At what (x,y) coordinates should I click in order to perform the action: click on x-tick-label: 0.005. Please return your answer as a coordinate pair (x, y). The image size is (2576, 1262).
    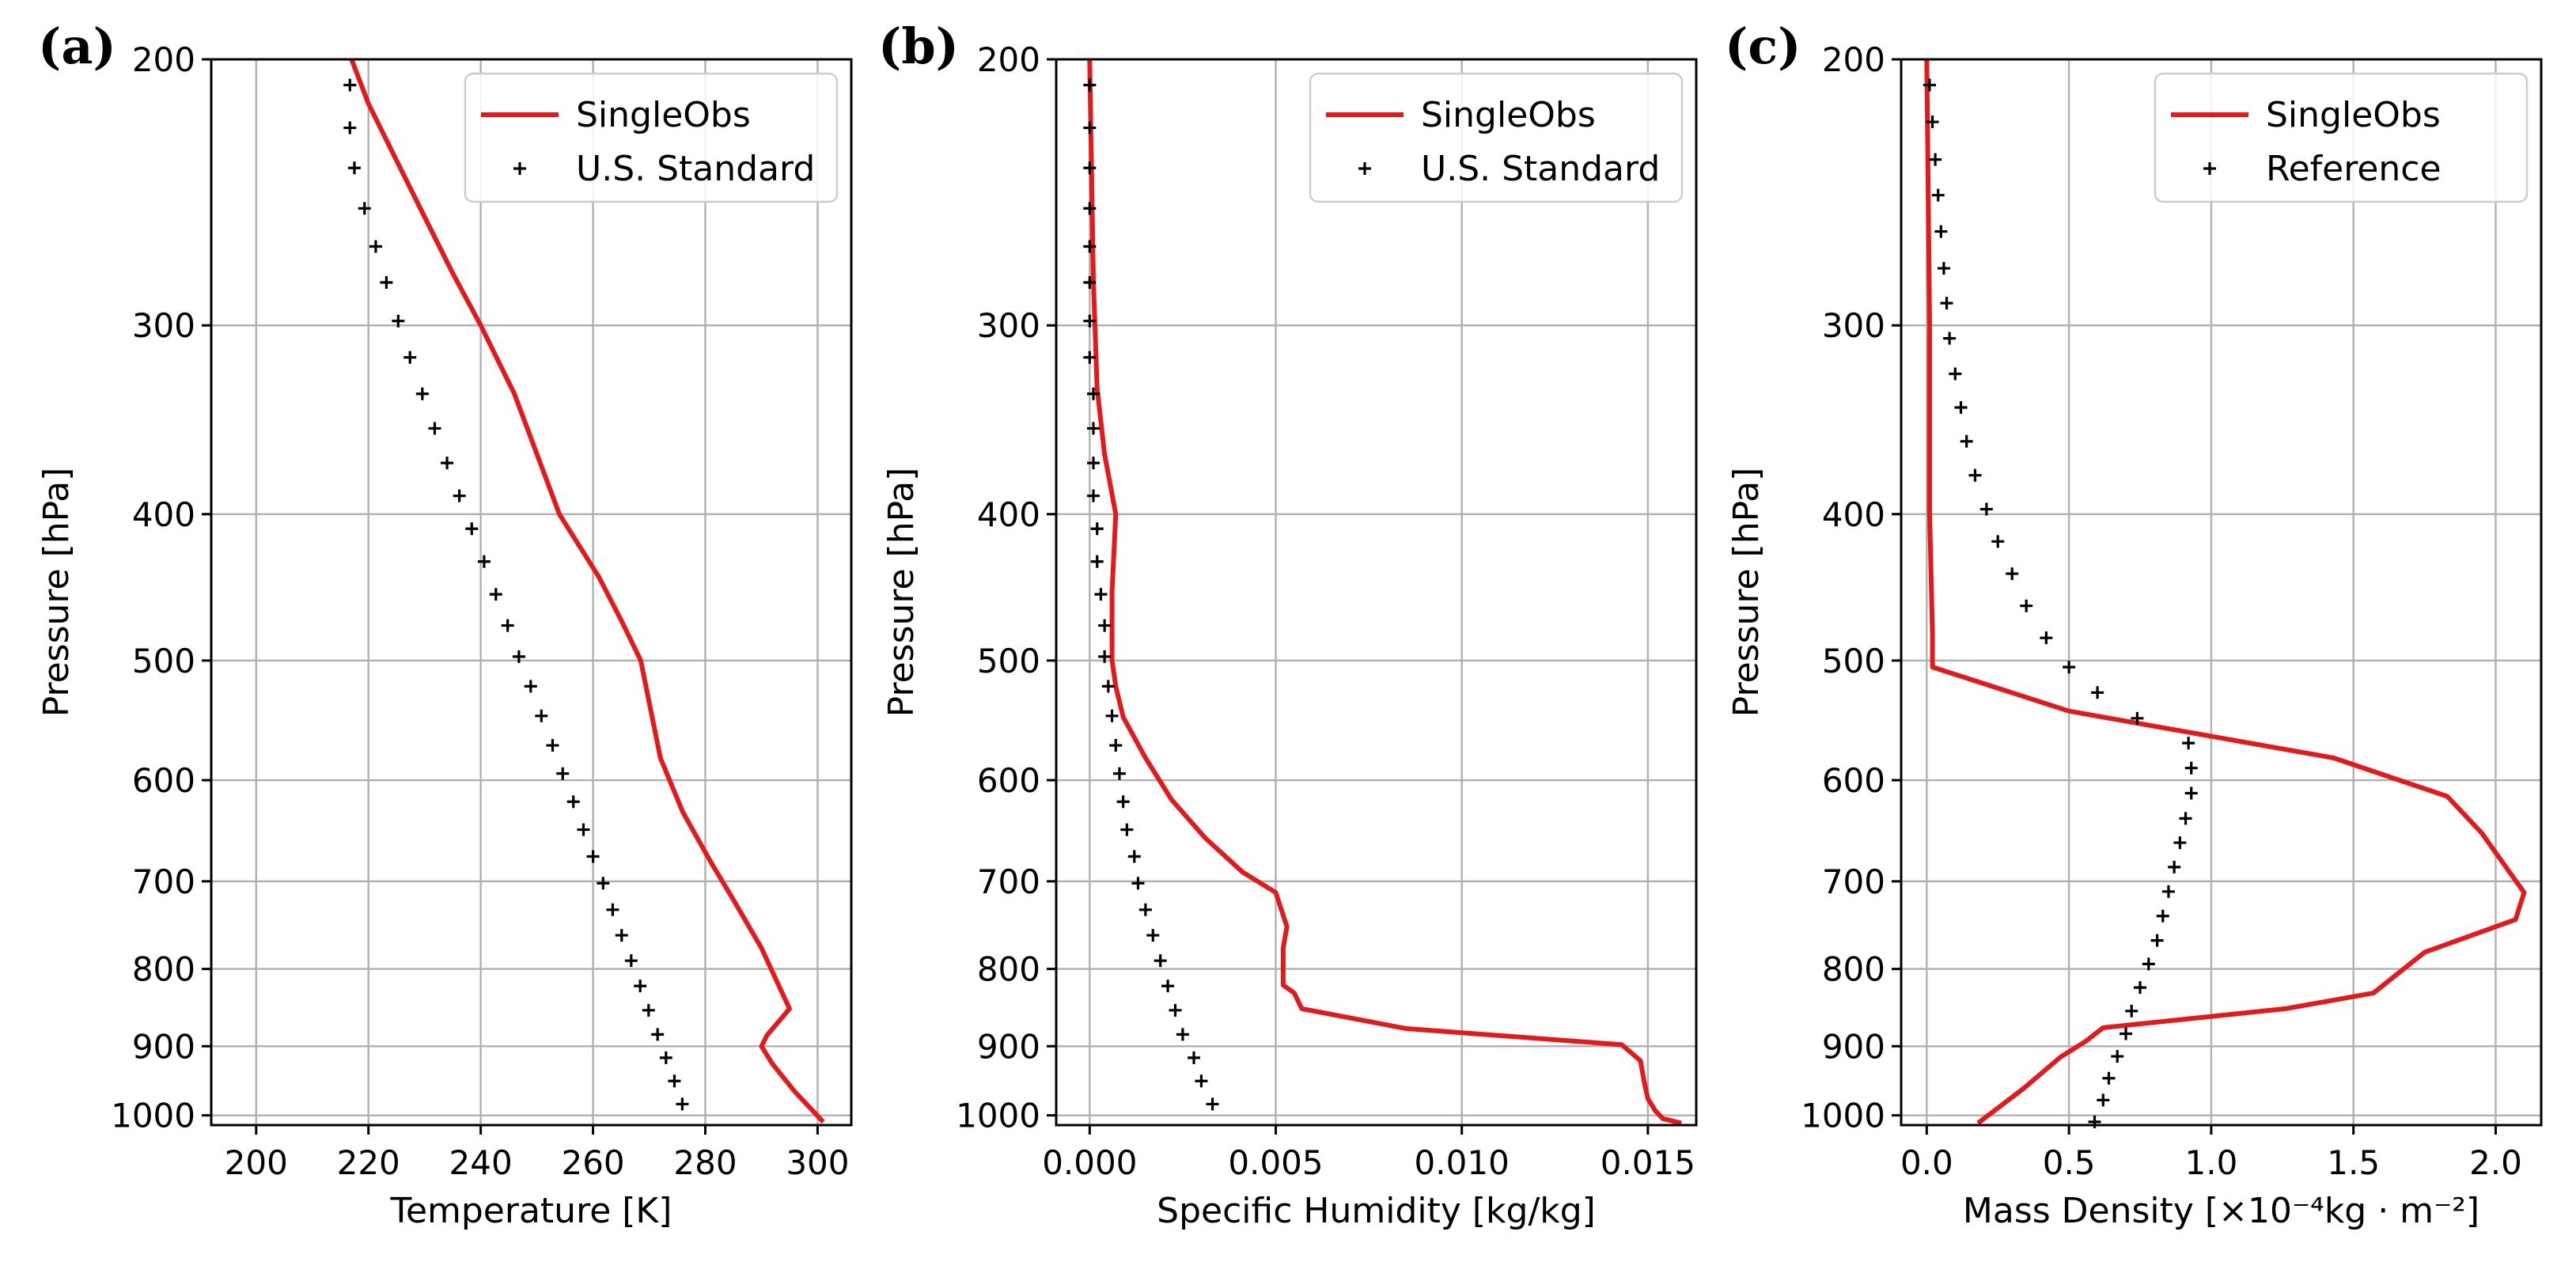
    Looking at the image, I should click on (1275, 1162).